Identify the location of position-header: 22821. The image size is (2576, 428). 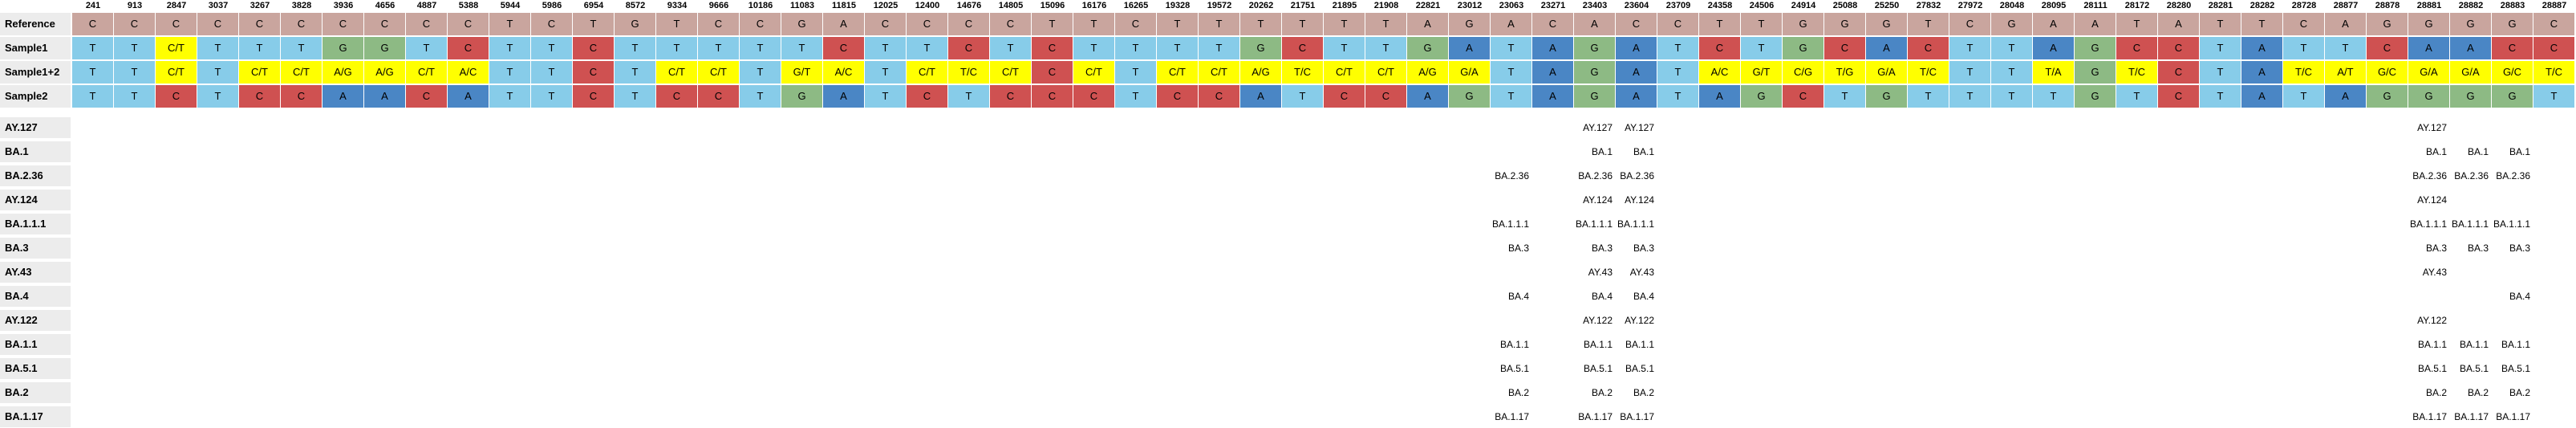
(1428, 5).